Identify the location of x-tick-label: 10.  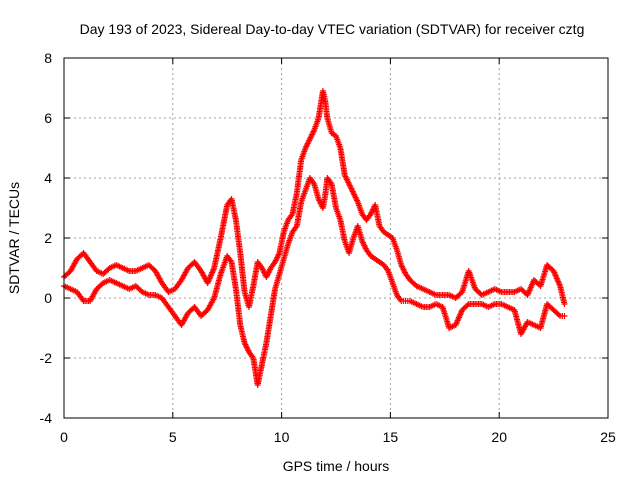
(282, 437).